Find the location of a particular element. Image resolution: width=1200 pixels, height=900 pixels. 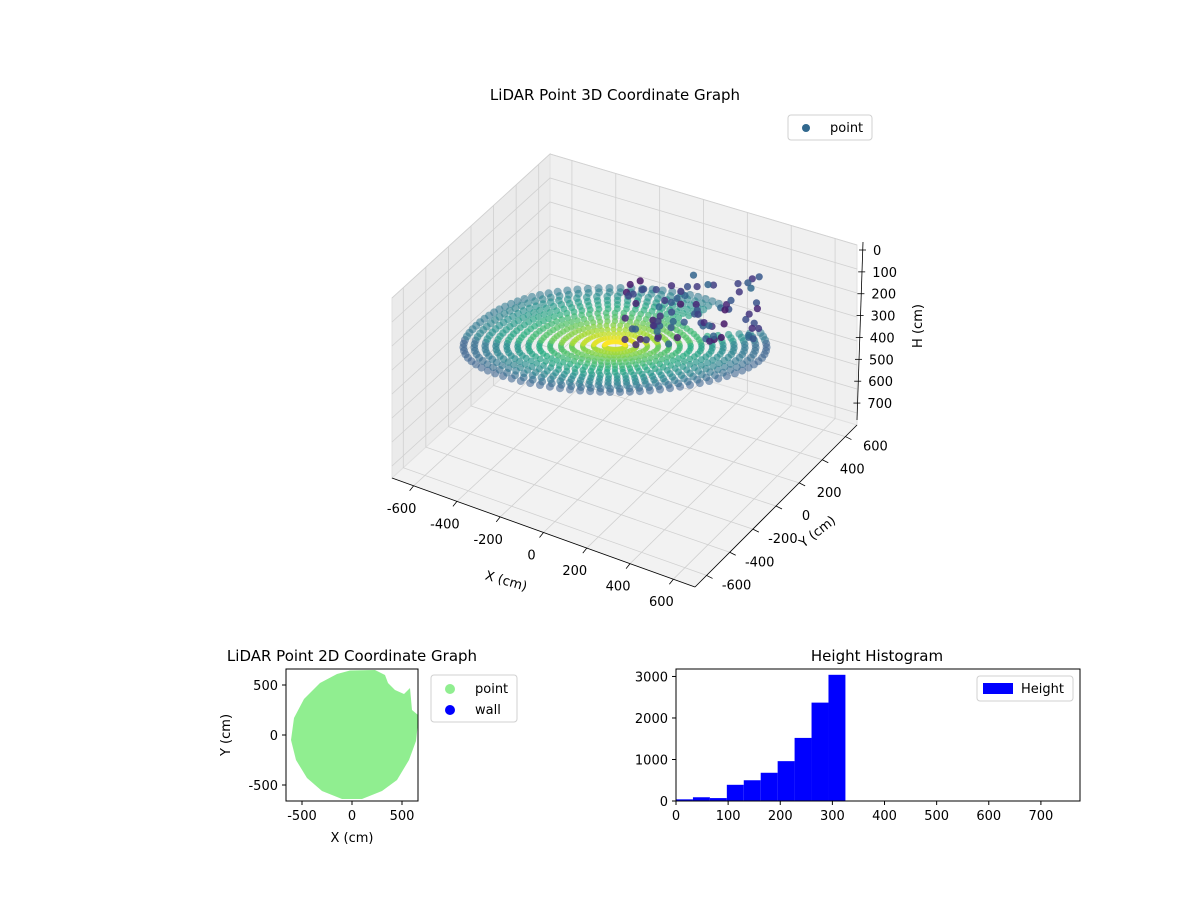

tick-label-y: 600 is located at coordinates (875, 447).